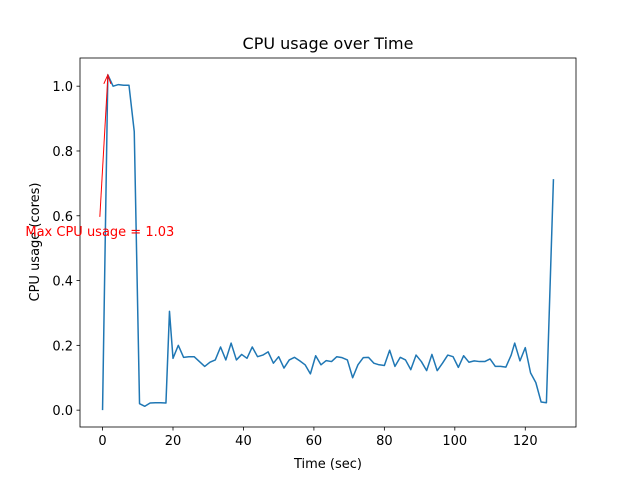  Describe the element at coordinates (327, 464) in the screenshot. I see `x-axis-label: Time (sec)` at that location.